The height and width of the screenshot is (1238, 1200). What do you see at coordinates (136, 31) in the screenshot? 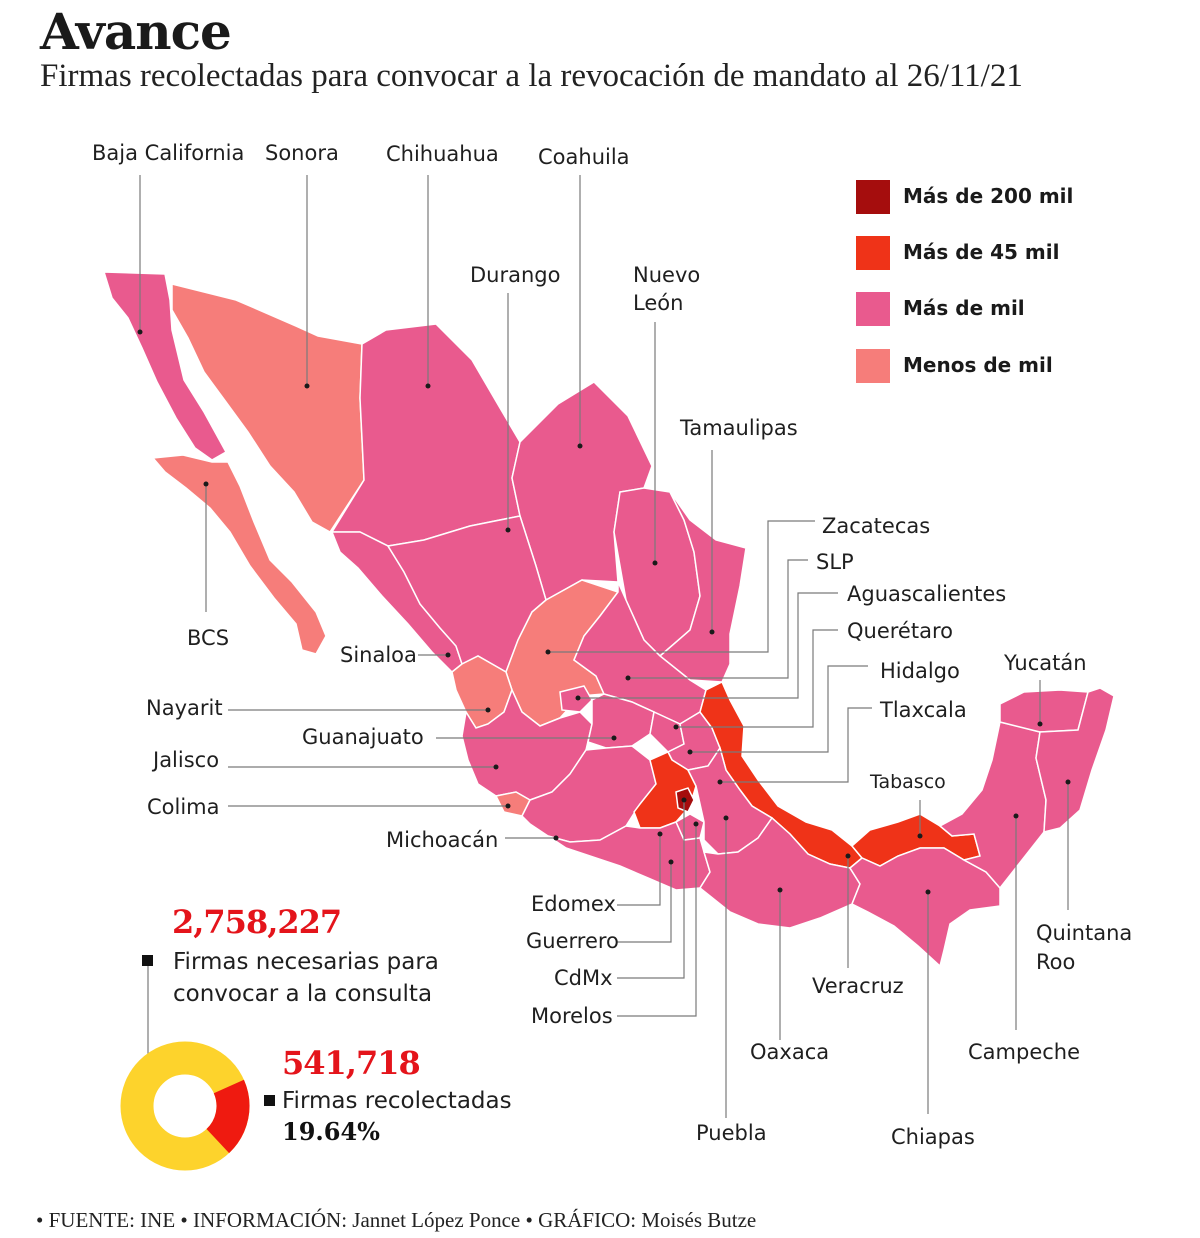
I see `page-title: Avance` at bounding box center [136, 31].